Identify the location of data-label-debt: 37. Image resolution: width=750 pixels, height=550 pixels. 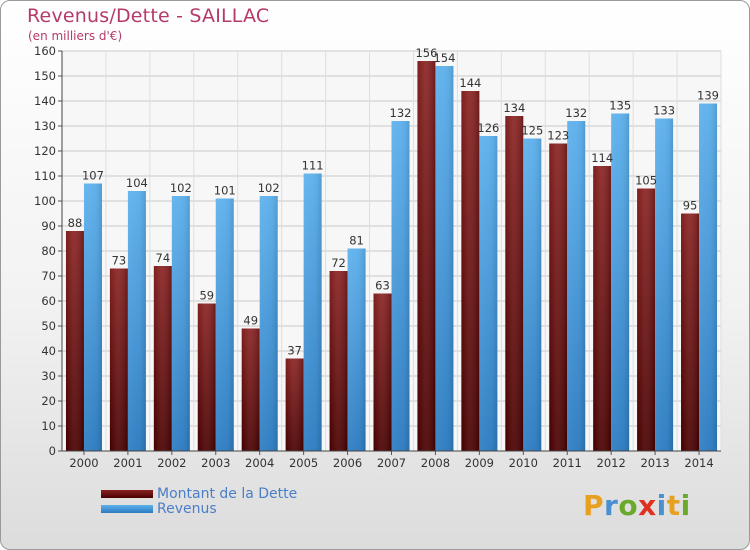
(294, 351).